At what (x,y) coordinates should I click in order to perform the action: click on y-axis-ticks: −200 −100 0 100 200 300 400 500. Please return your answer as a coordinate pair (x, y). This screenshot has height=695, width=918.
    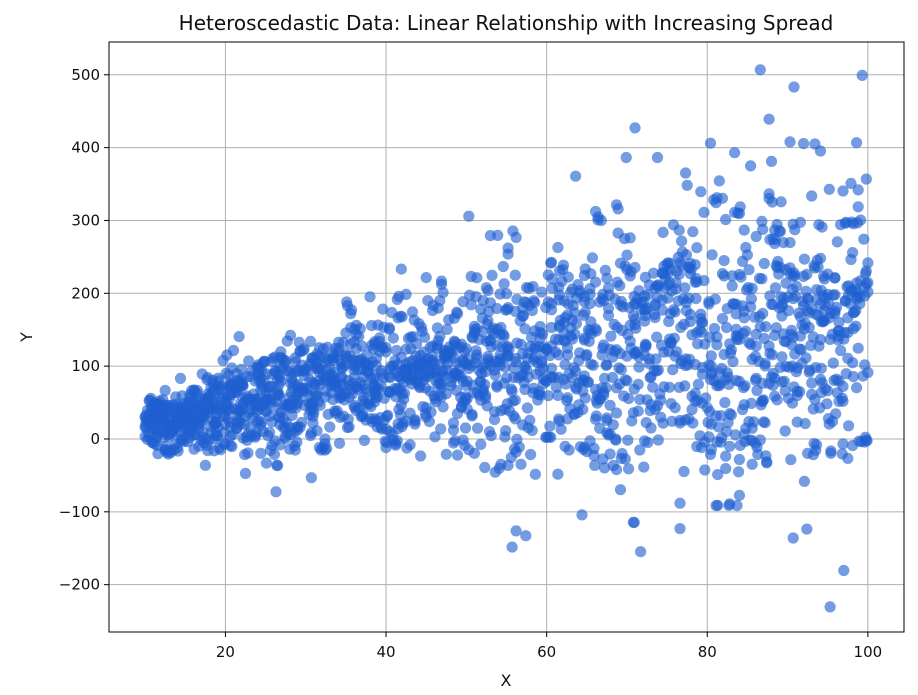
    Looking at the image, I should click on (84, 330).